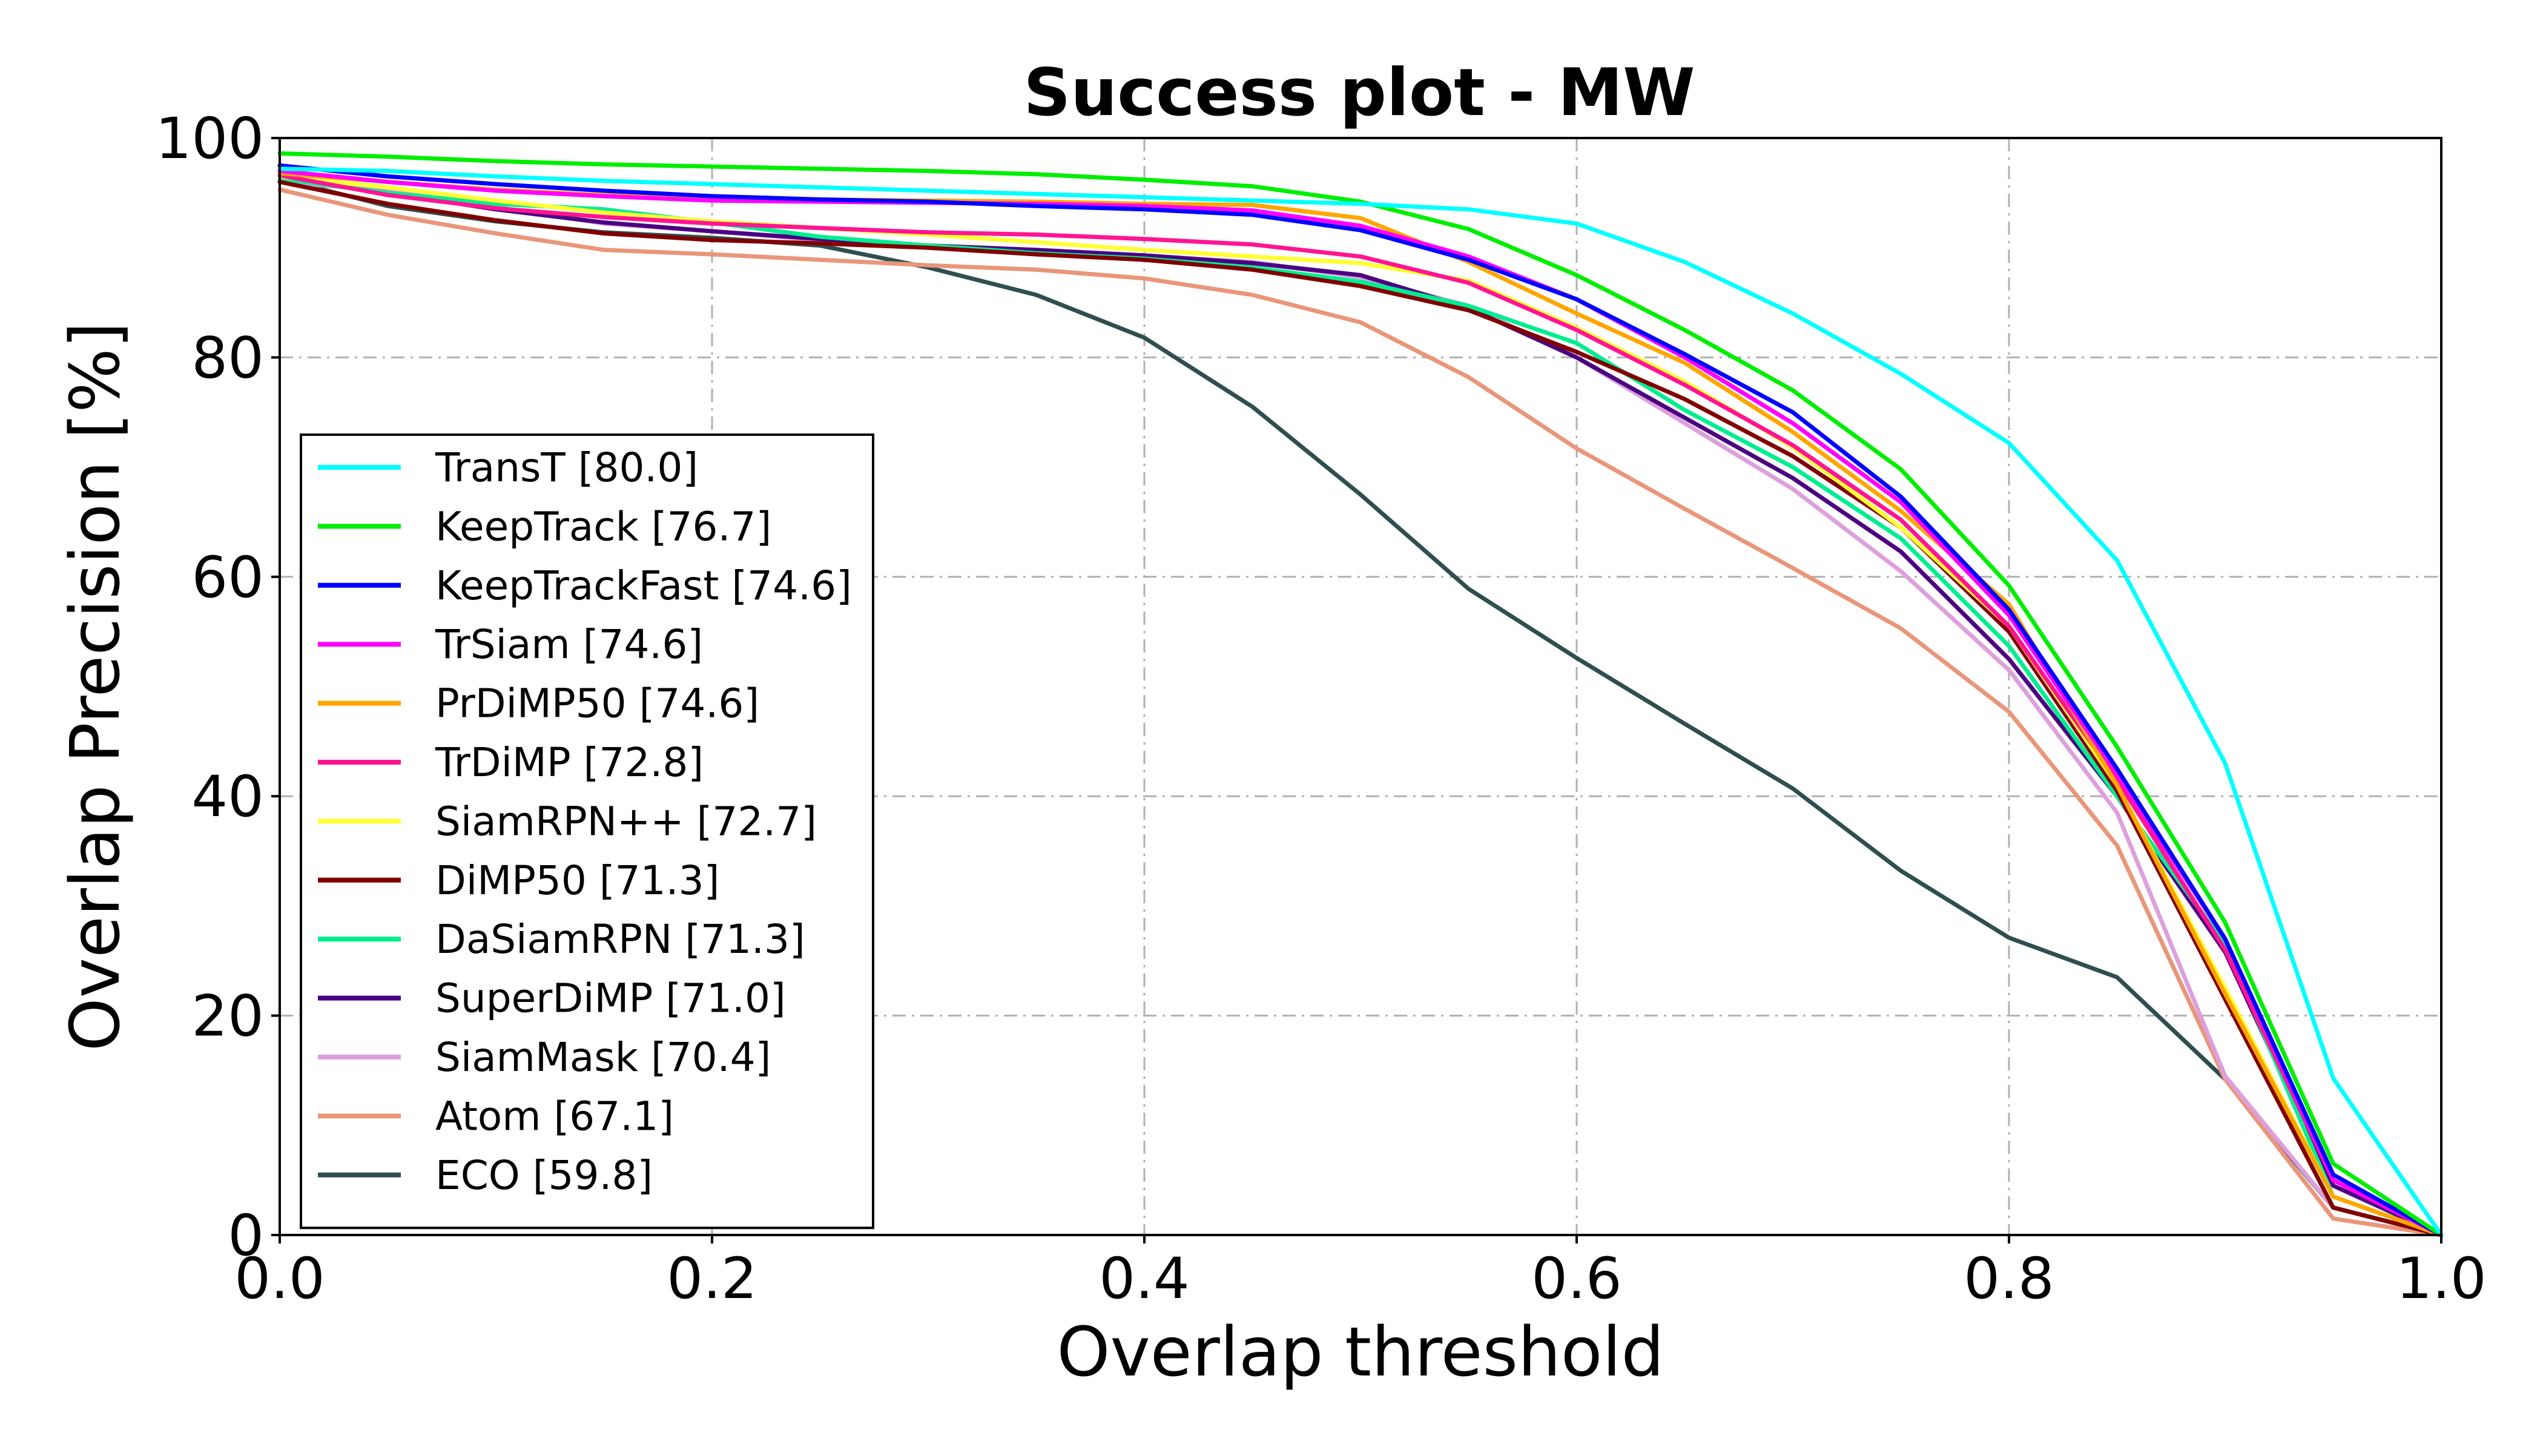 The width and height of the screenshot is (2543, 1456). What do you see at coordinates (603, 526) in the screenshot?
I see `legend-label: KeepTrack [76.7]` at bounding box center [603, 526].